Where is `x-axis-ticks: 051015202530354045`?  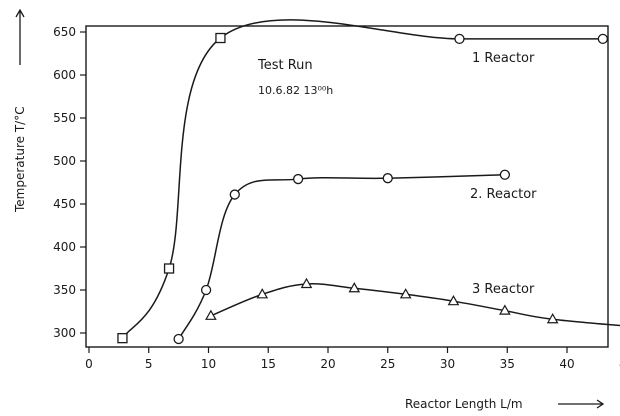 x-axis-ticks: 051015202530354045 is located at coordinates (352, 359).